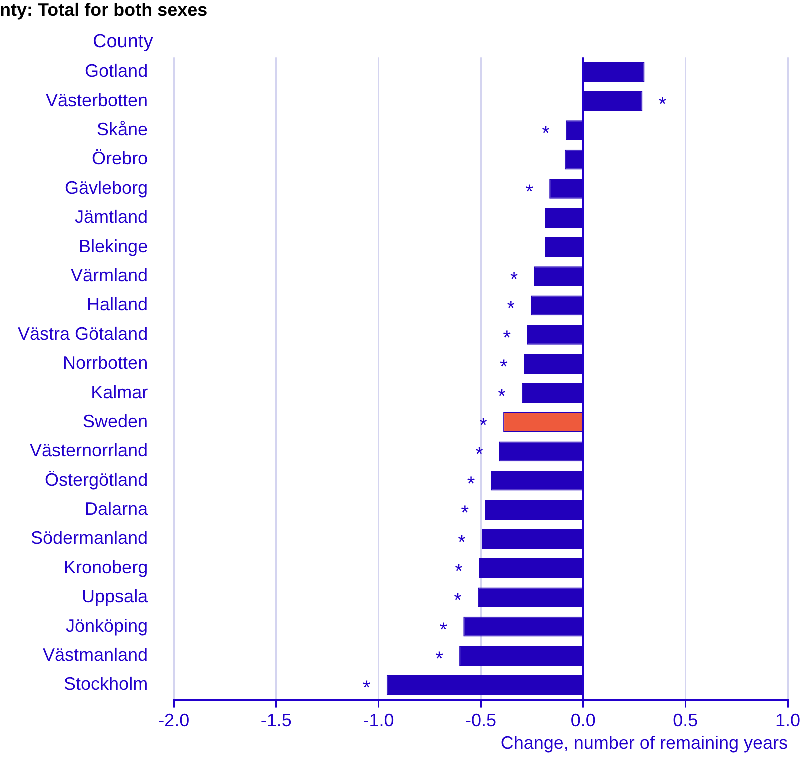  Describe the element at coordinates (116, 596) in the screenshot. I see `y-tick-label: Uppsala` at that location.